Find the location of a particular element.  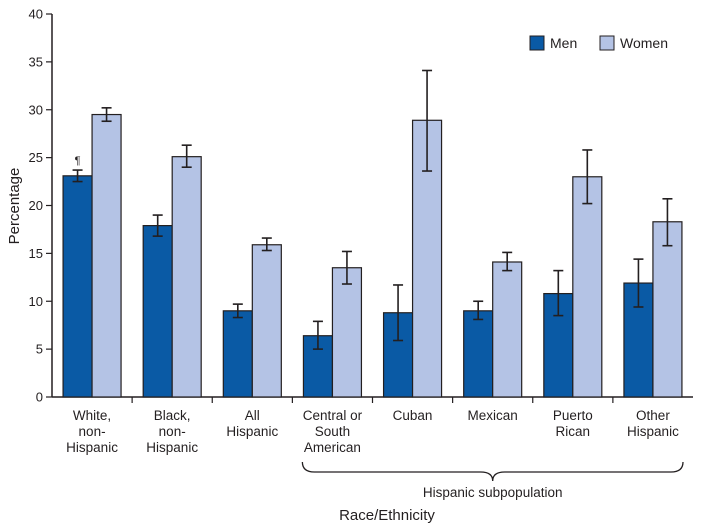

legend-label-women: Women is located at coordinates (644, 43).